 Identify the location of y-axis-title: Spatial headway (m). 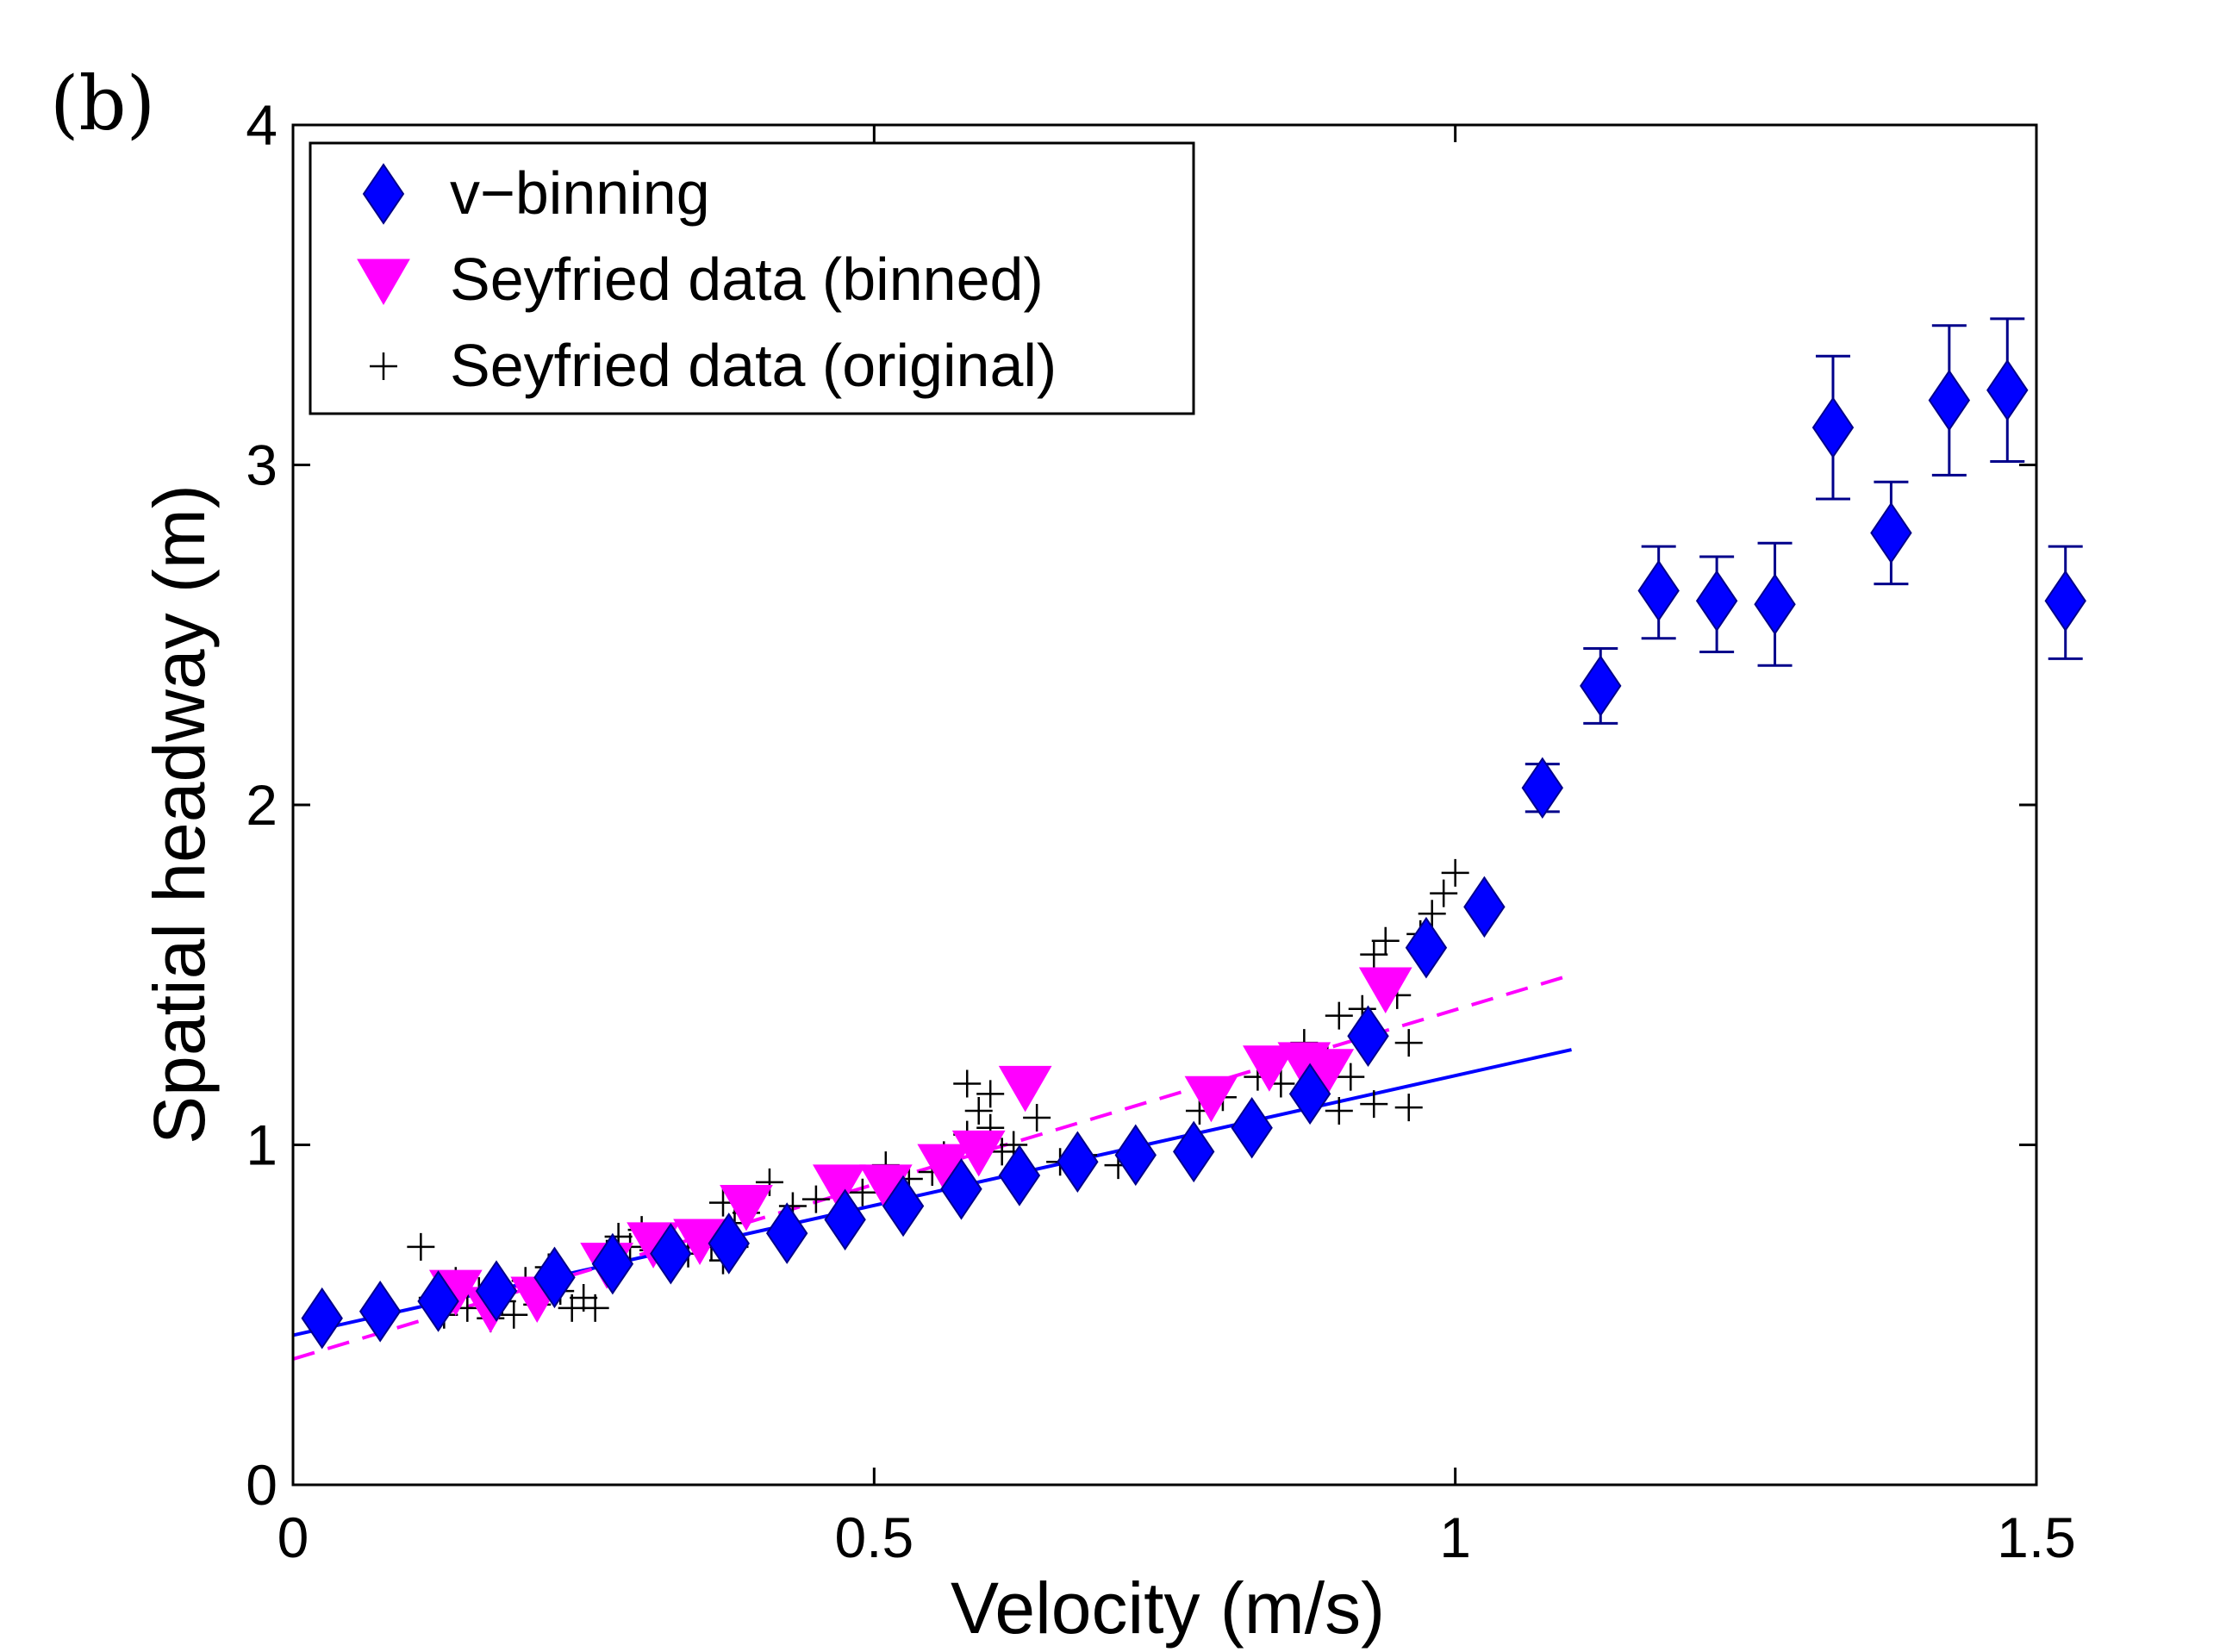
(180, 814).